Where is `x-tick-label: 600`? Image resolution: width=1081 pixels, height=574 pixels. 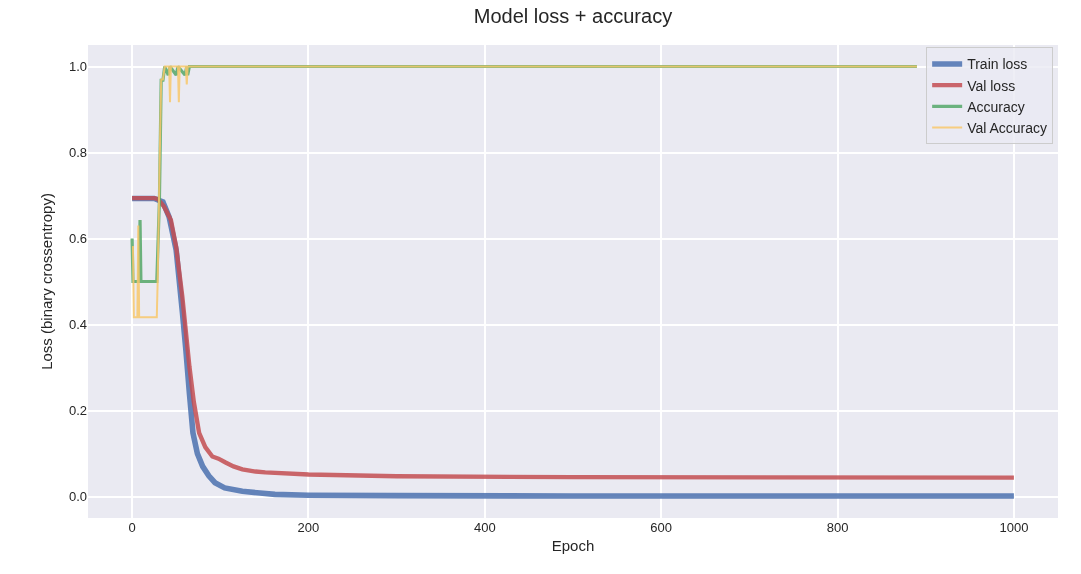 x-tick-label: 600 is located at coordinates (661, 527).